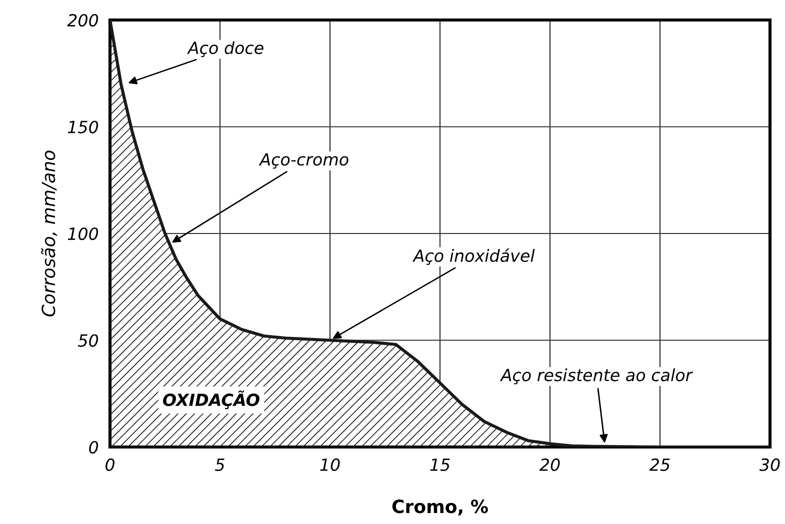 The height and width of the screenshot is (524, 785). What do you see at coordinates (88, 340) in the screenshot?
I see `y-tick-label: 50` at bounding box center [88, 340].